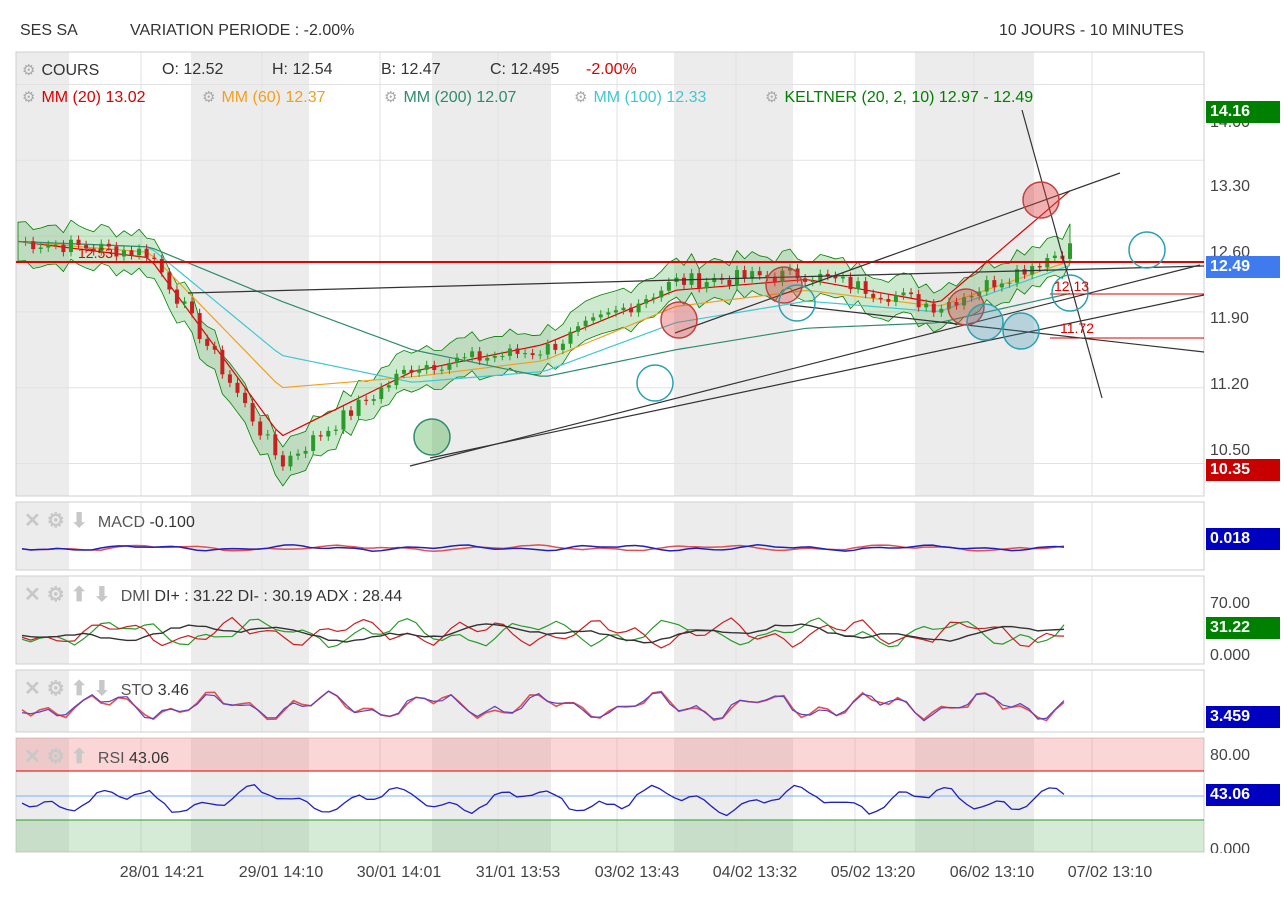 The height and width of the screenshot is (898, 1284). I want to click on badge-low: 10.35, so click(1243, 470).